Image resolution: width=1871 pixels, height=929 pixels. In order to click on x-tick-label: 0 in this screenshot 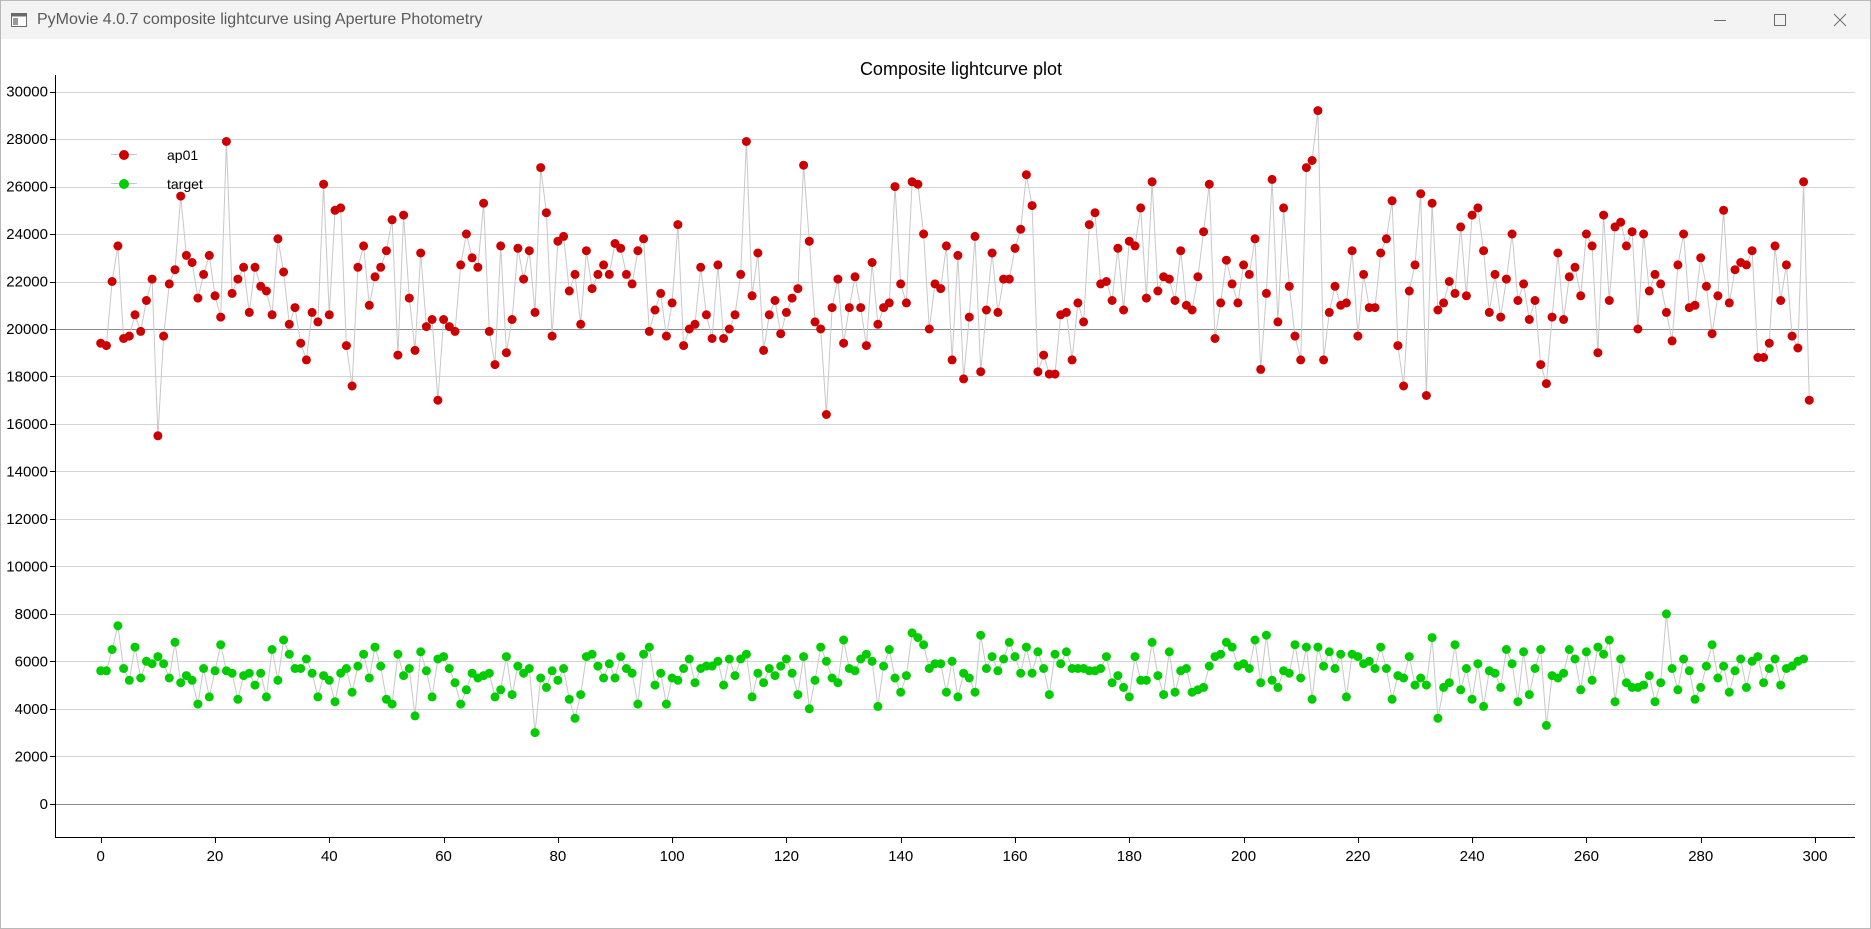, I will do `click(101, 856)`.